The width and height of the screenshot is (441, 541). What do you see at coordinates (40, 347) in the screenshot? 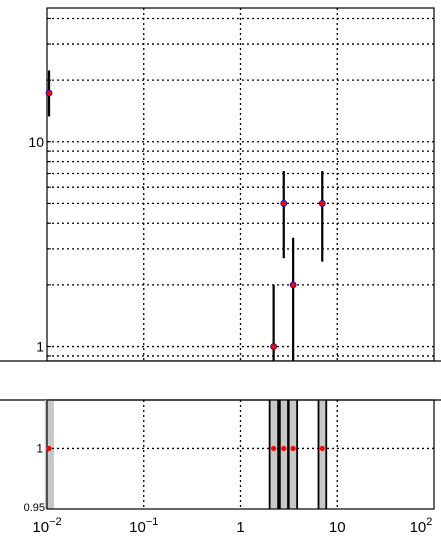
I see `upper-y-tick-label: 1` at bounding box center [40, 347].